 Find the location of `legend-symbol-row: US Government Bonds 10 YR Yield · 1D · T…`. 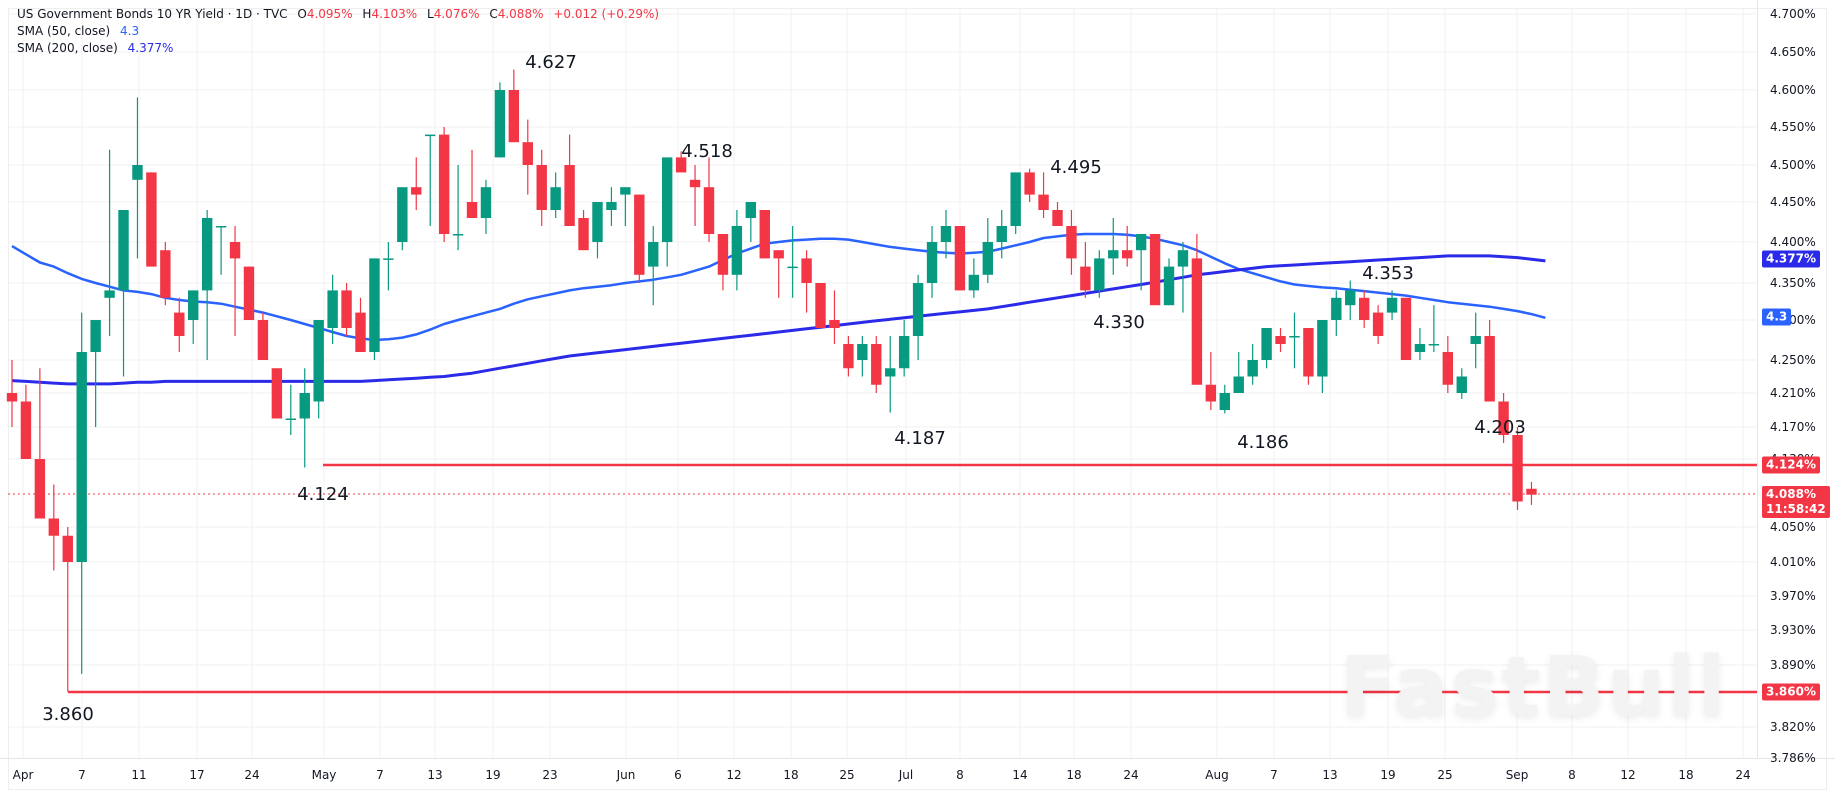

legend-symbol-row: US Government Bonds 10 YR Yield · 1D · T… is located at coordinates (338, 14).